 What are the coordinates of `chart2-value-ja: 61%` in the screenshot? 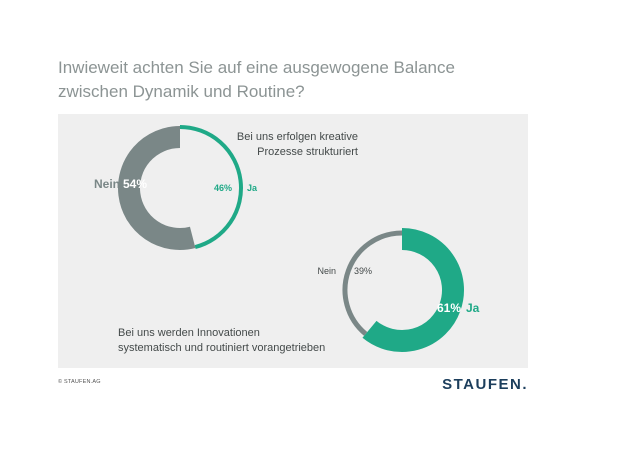 It's located at (449, 308).